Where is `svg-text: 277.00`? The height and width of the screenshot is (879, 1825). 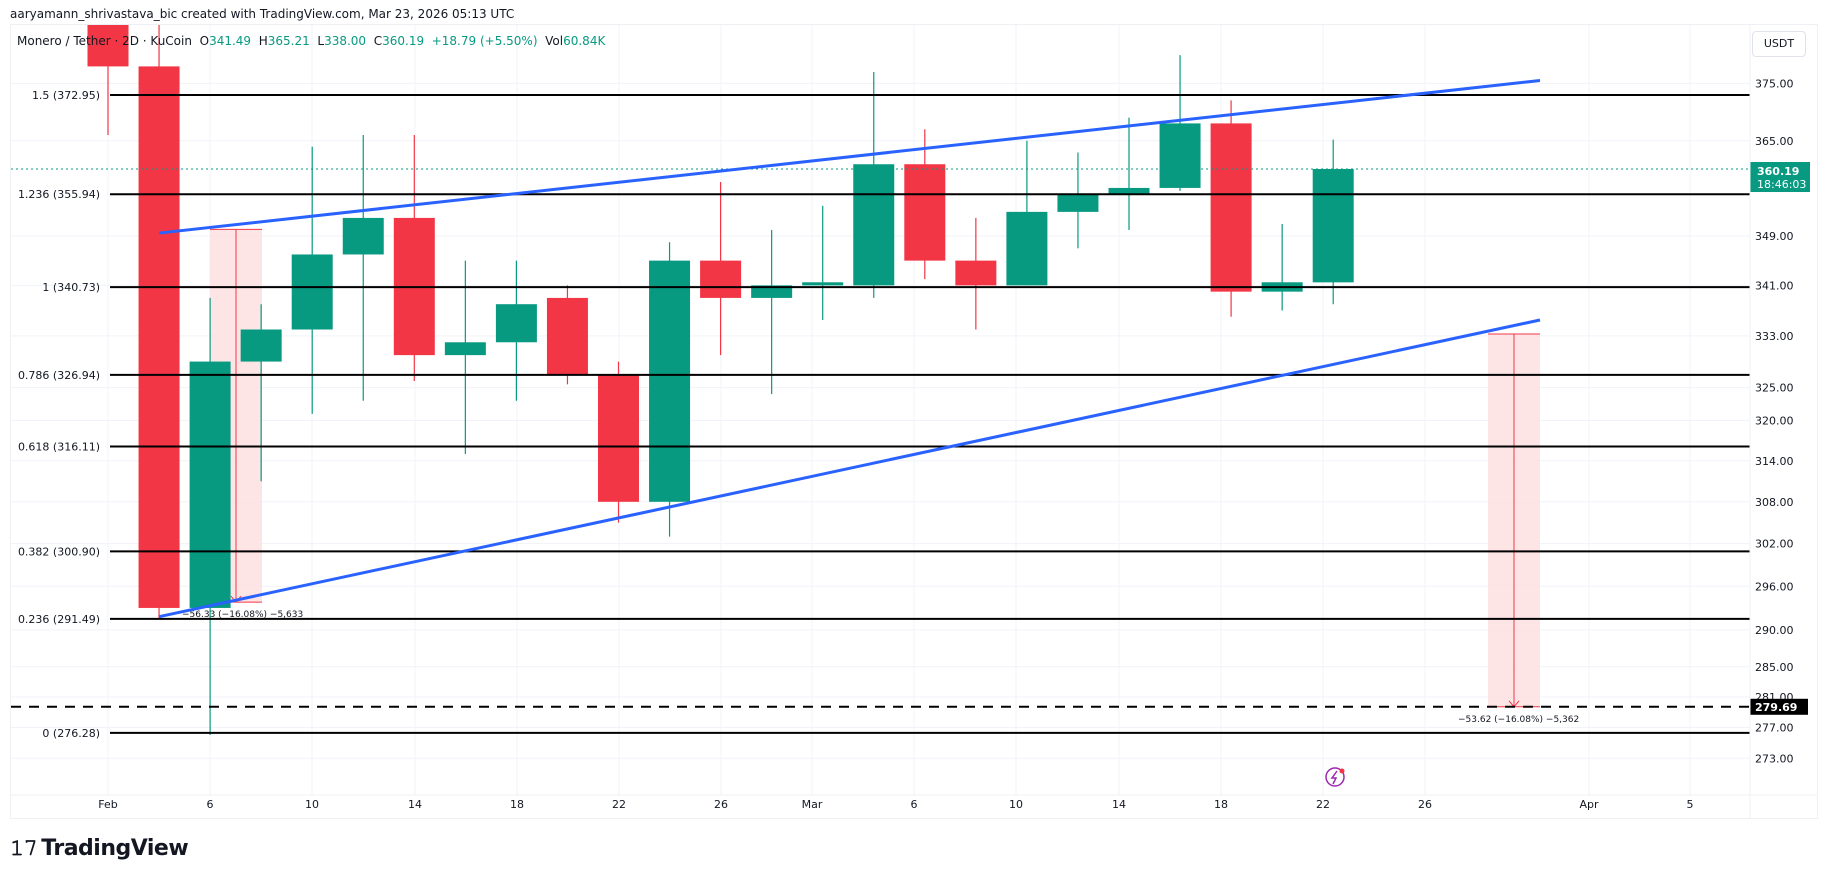
svg-text: 277.00 is located at coordinates (1774, 727).